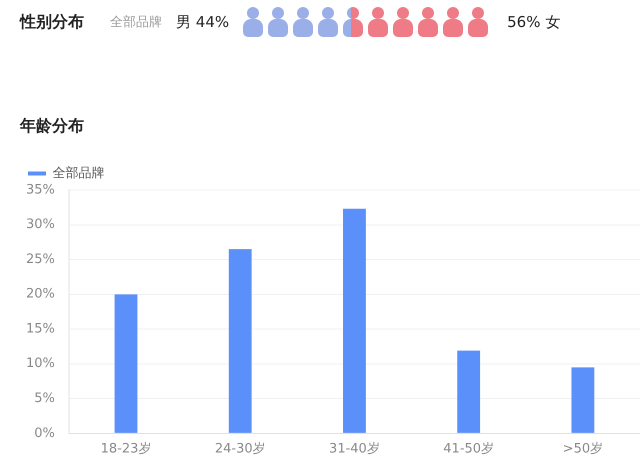  What do you see at coordinates (583, 449) in the screenshot?
I see `x-tick-label: >50岁` at bounding box center [583, 449].